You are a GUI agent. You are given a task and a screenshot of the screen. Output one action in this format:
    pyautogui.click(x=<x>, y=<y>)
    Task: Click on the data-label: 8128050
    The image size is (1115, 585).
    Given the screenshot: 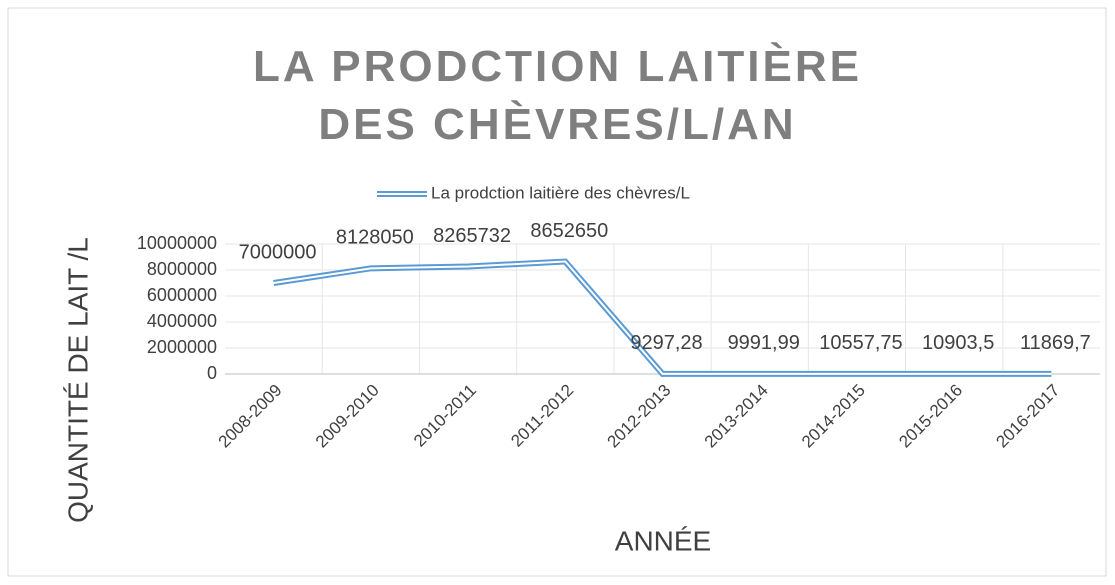 What is the action you would take?
    pyautogui.click(x=375, y=238)
    